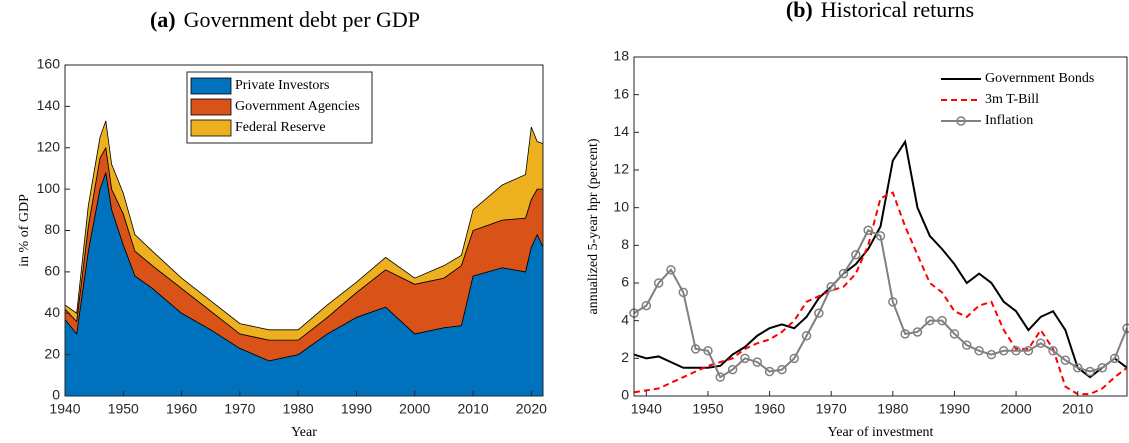  Describe the element at coordinates (625, 319) in the screenshot. I see `y-tick-label: 4` at that location.